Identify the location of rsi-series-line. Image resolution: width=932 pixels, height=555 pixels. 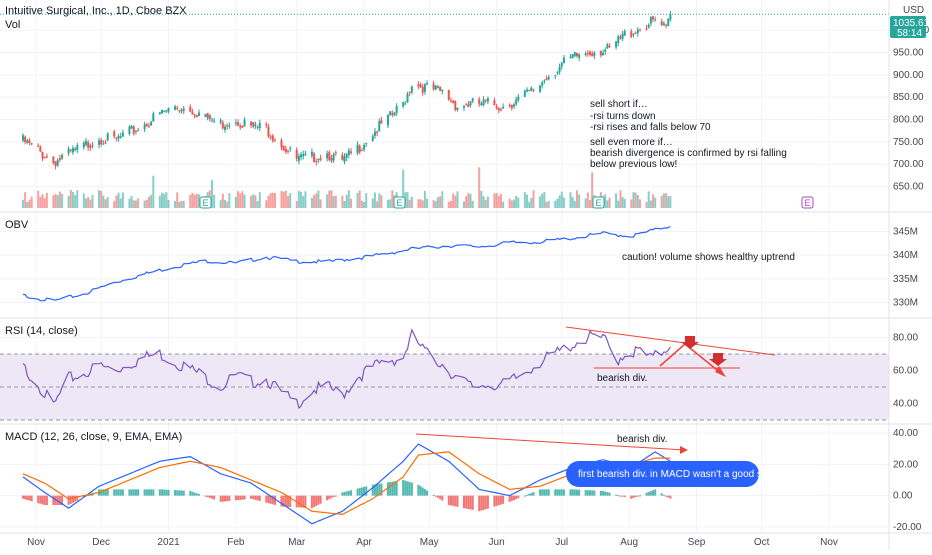
(346, 368).